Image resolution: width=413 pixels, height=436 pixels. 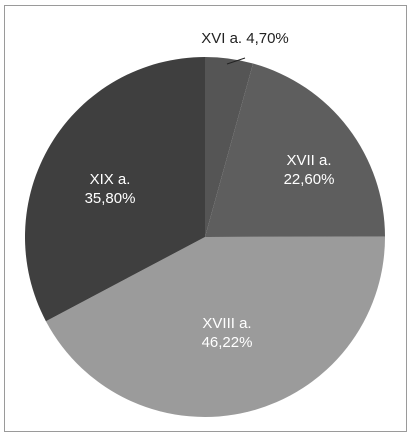 I want to click on slice-label-1: XVI a. 4,70%, so click(x=245, y=38).